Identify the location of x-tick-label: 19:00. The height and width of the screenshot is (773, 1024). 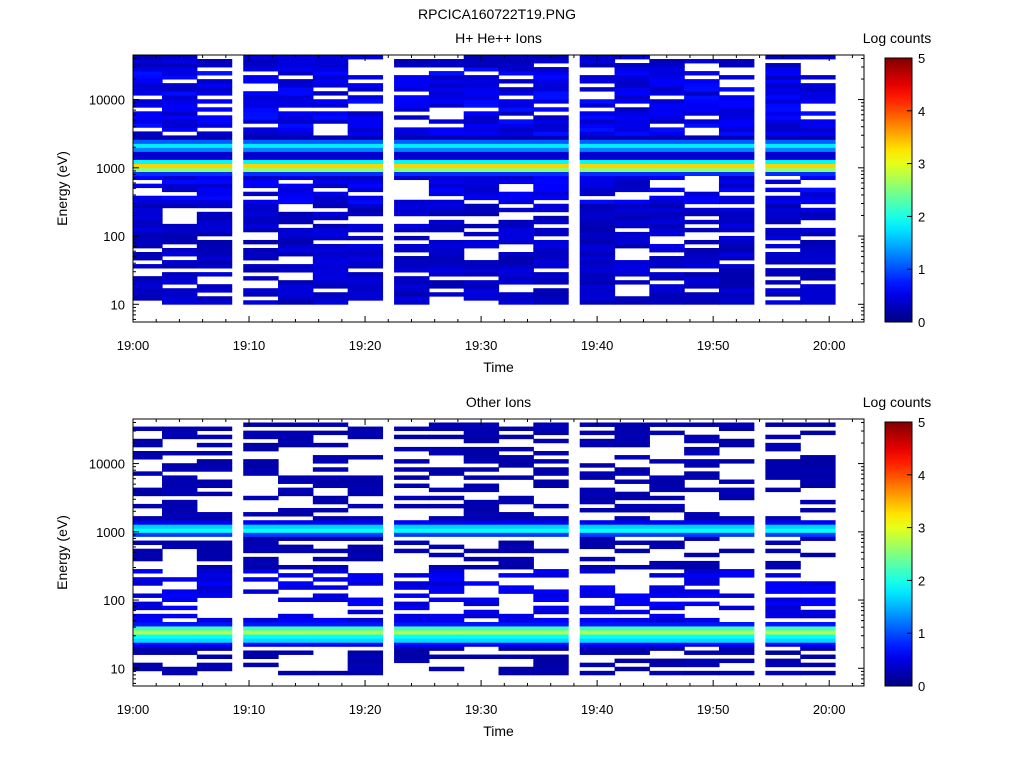
(133, 709).